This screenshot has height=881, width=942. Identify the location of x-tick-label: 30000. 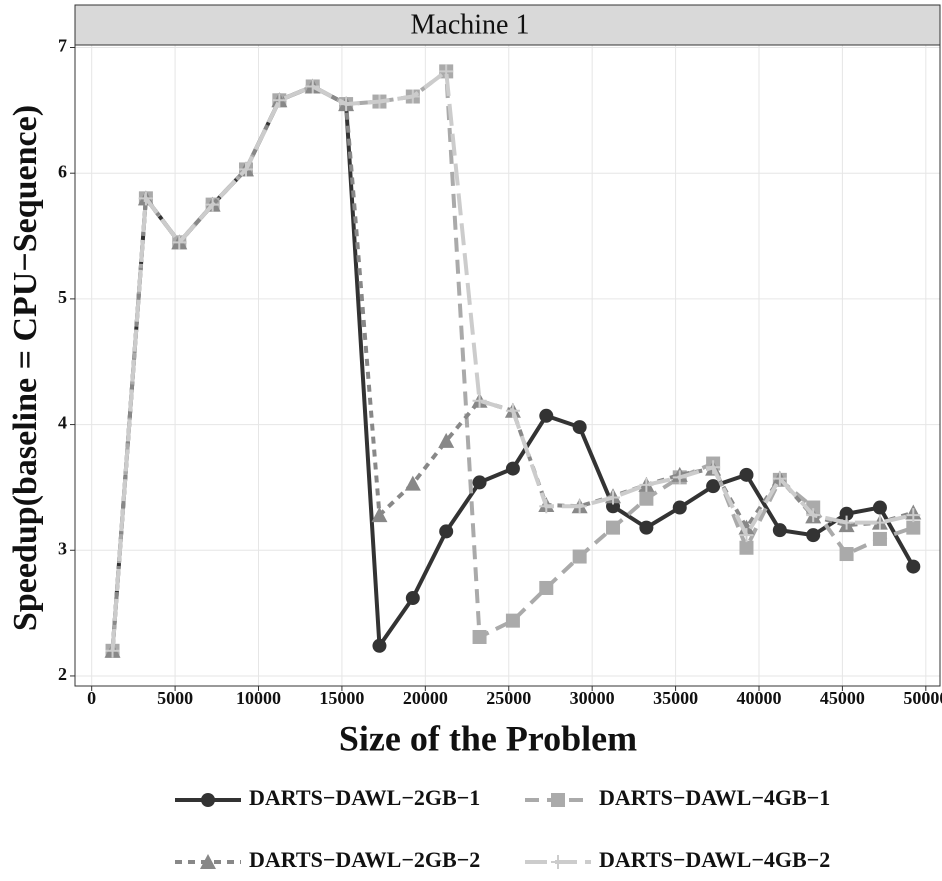
(592, 698).